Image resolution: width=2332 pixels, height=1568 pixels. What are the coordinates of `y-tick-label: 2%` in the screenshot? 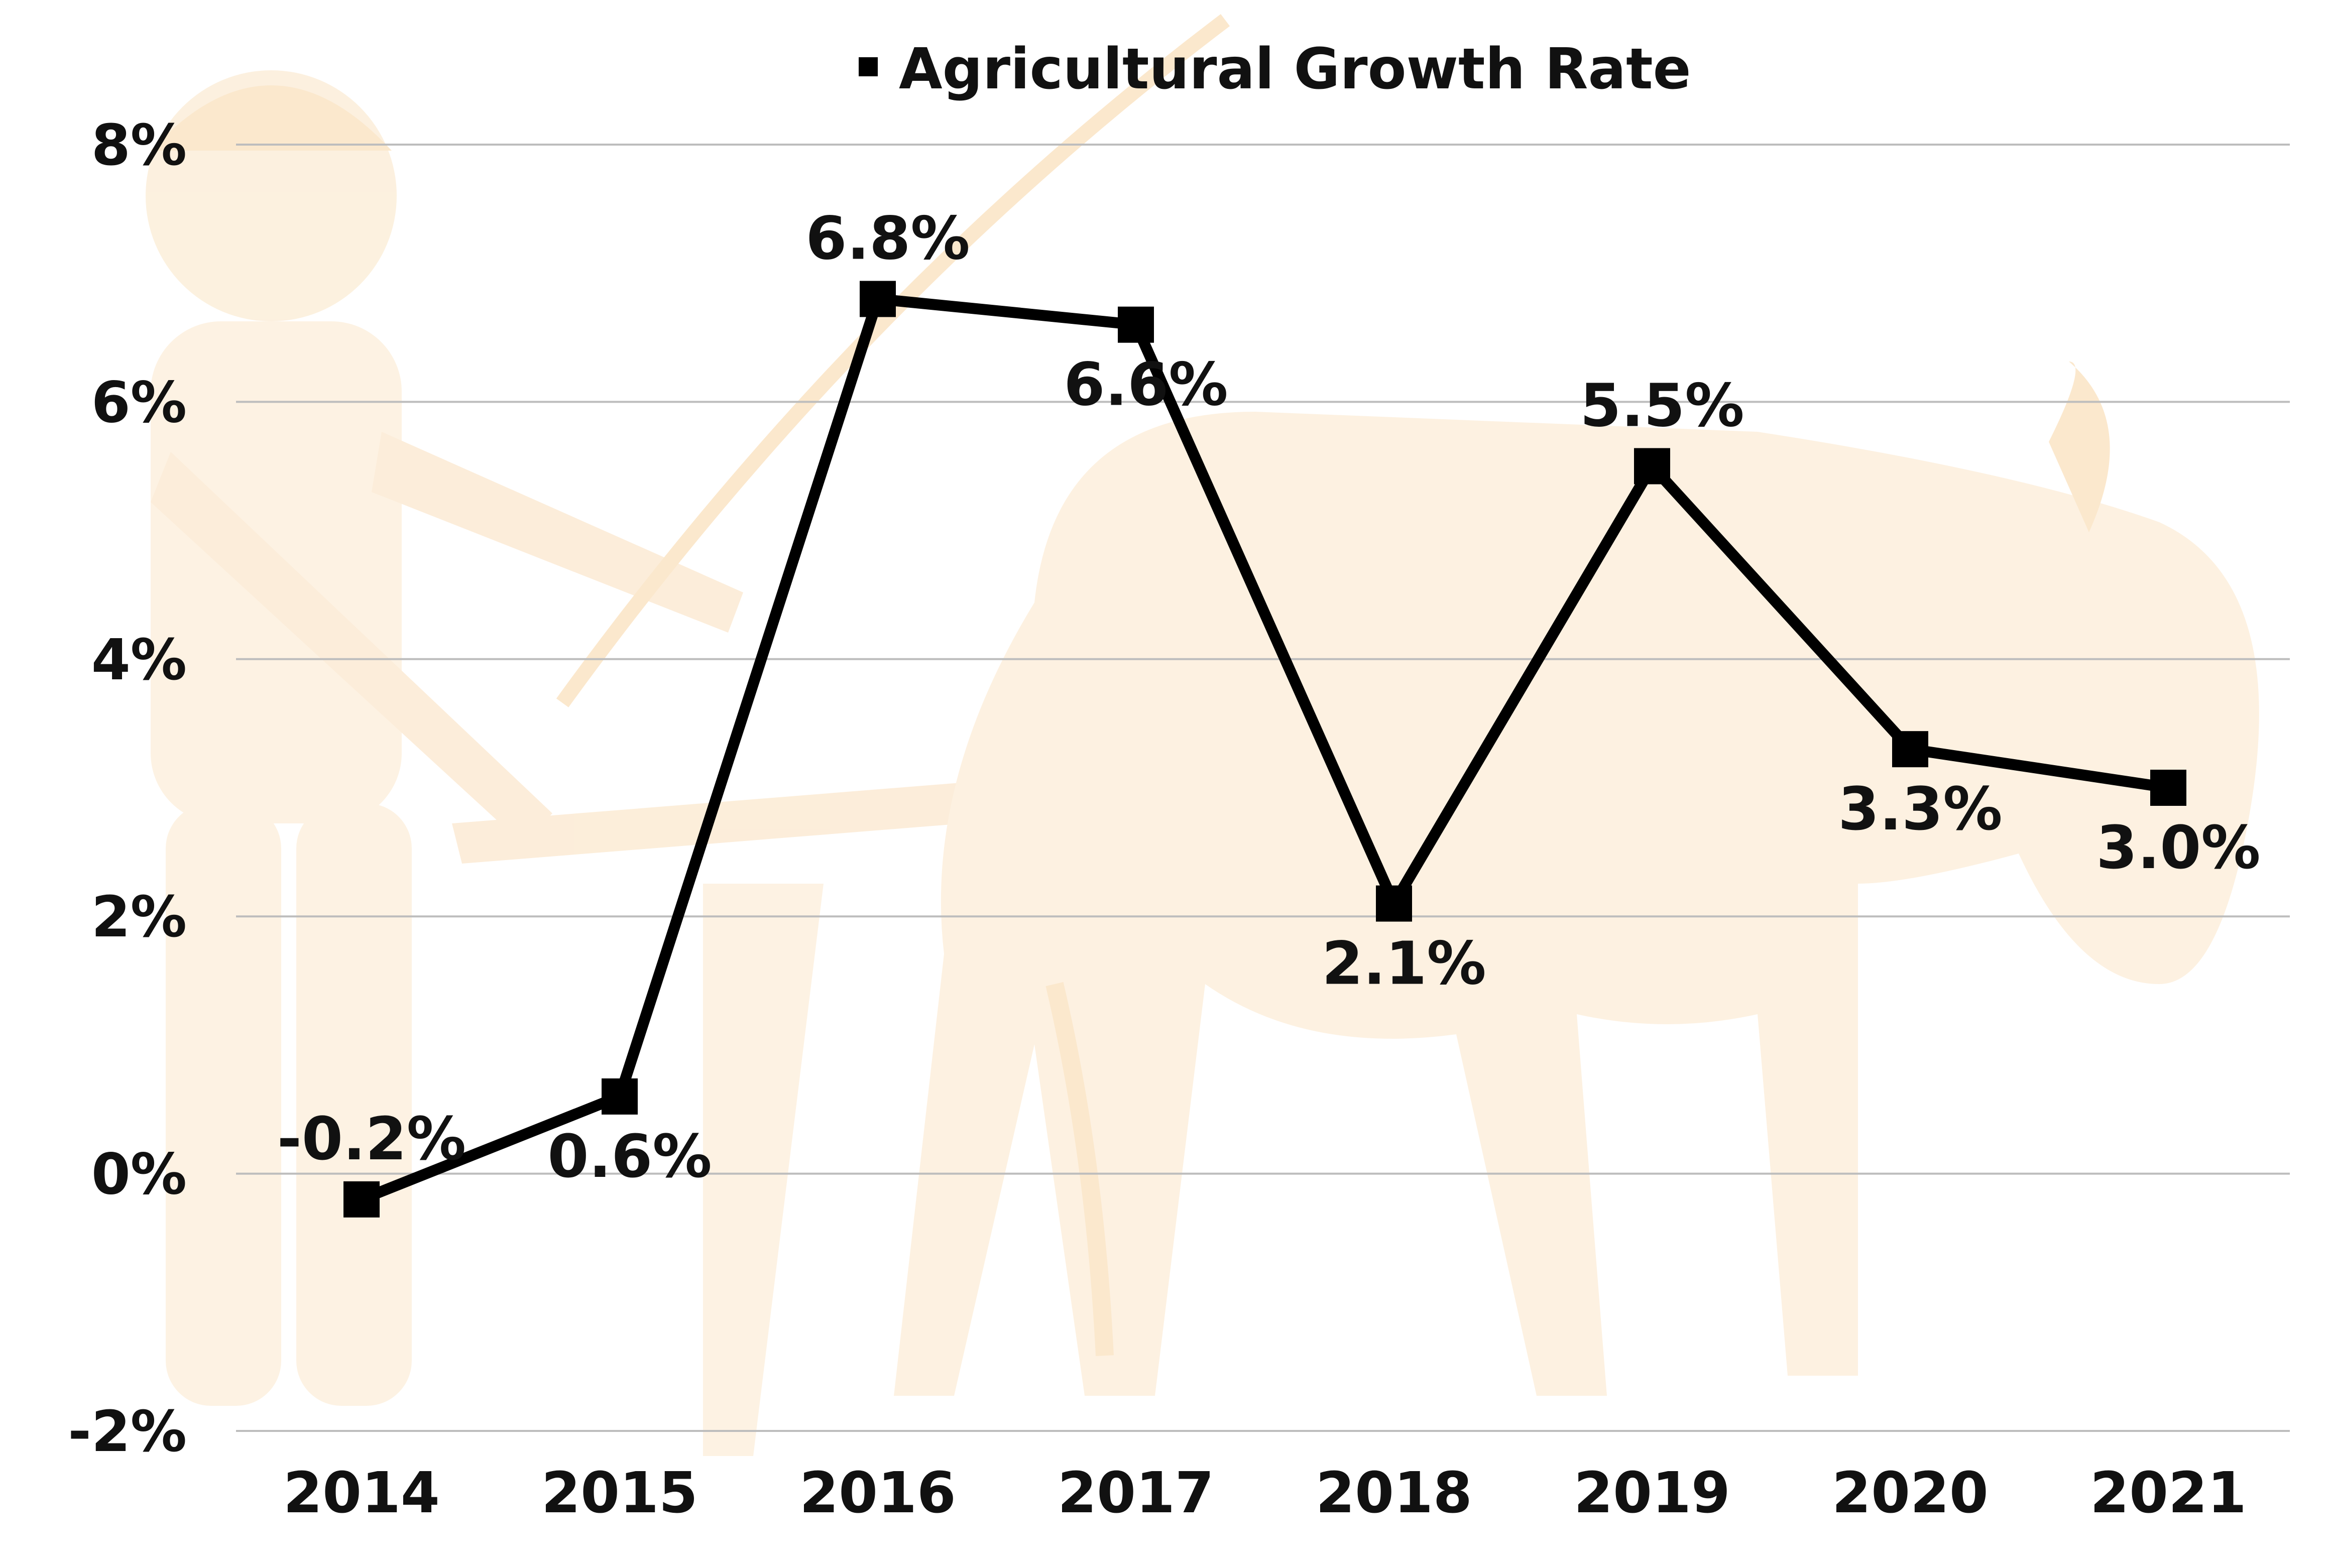 It's located at (139, 917).